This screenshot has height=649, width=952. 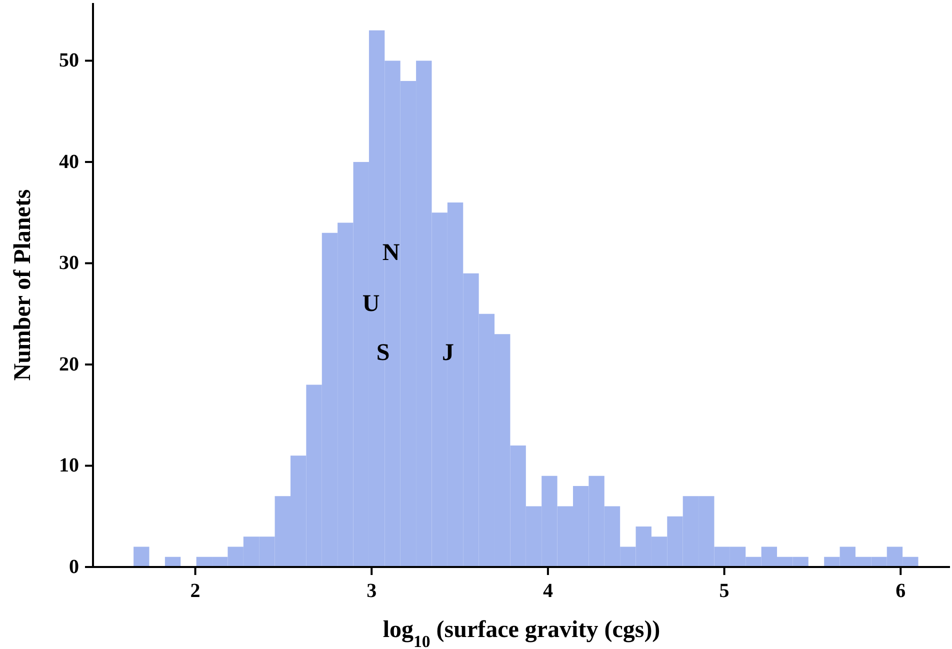 What do you see at coordinates (69, 263) in the screenshot?
I see `y-tick-label: 30` at bounding box center [69, 263].